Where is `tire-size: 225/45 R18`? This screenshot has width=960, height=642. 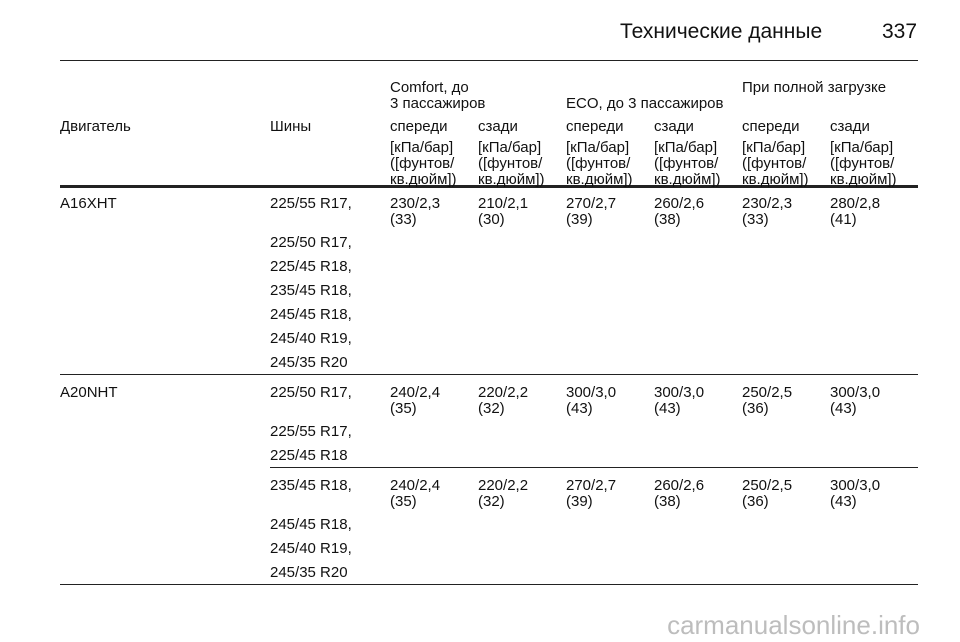 tire-size: 225/45 R18 is located at coordinates (309, 455).